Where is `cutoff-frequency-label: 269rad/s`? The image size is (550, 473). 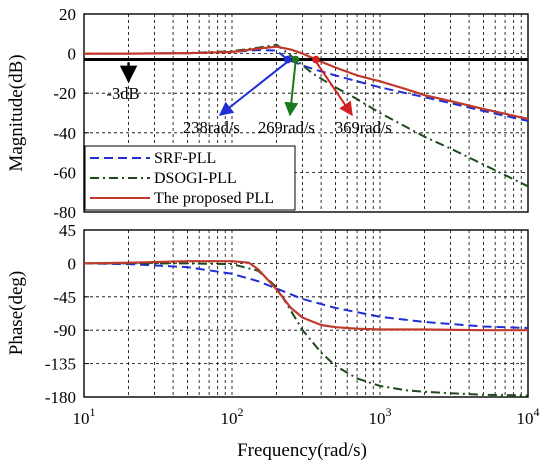 cutoff-frequency-label: 269rad/s is located at coordinates (286, 127).